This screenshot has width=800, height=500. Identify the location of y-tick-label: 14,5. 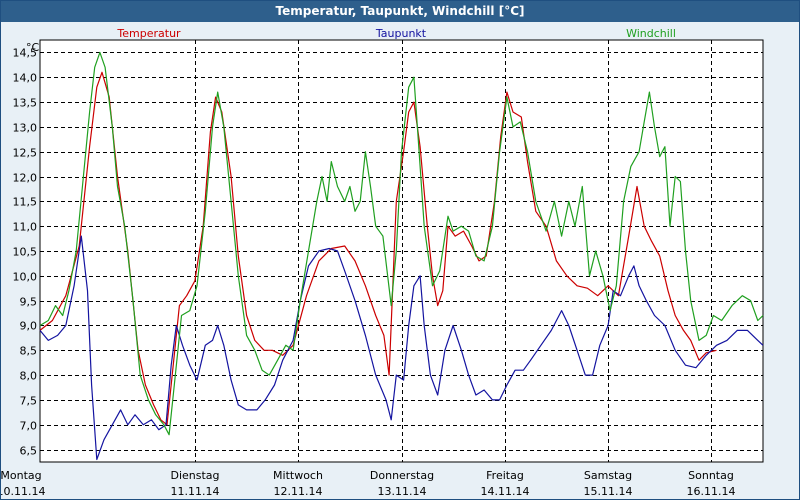
(25, 53).